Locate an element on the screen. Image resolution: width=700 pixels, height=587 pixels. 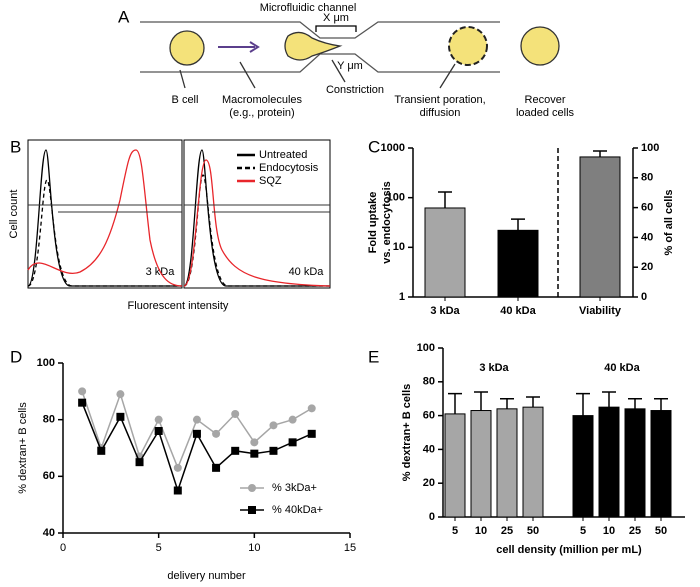
axis-label: Cell count is located at coordinates (14, 214).